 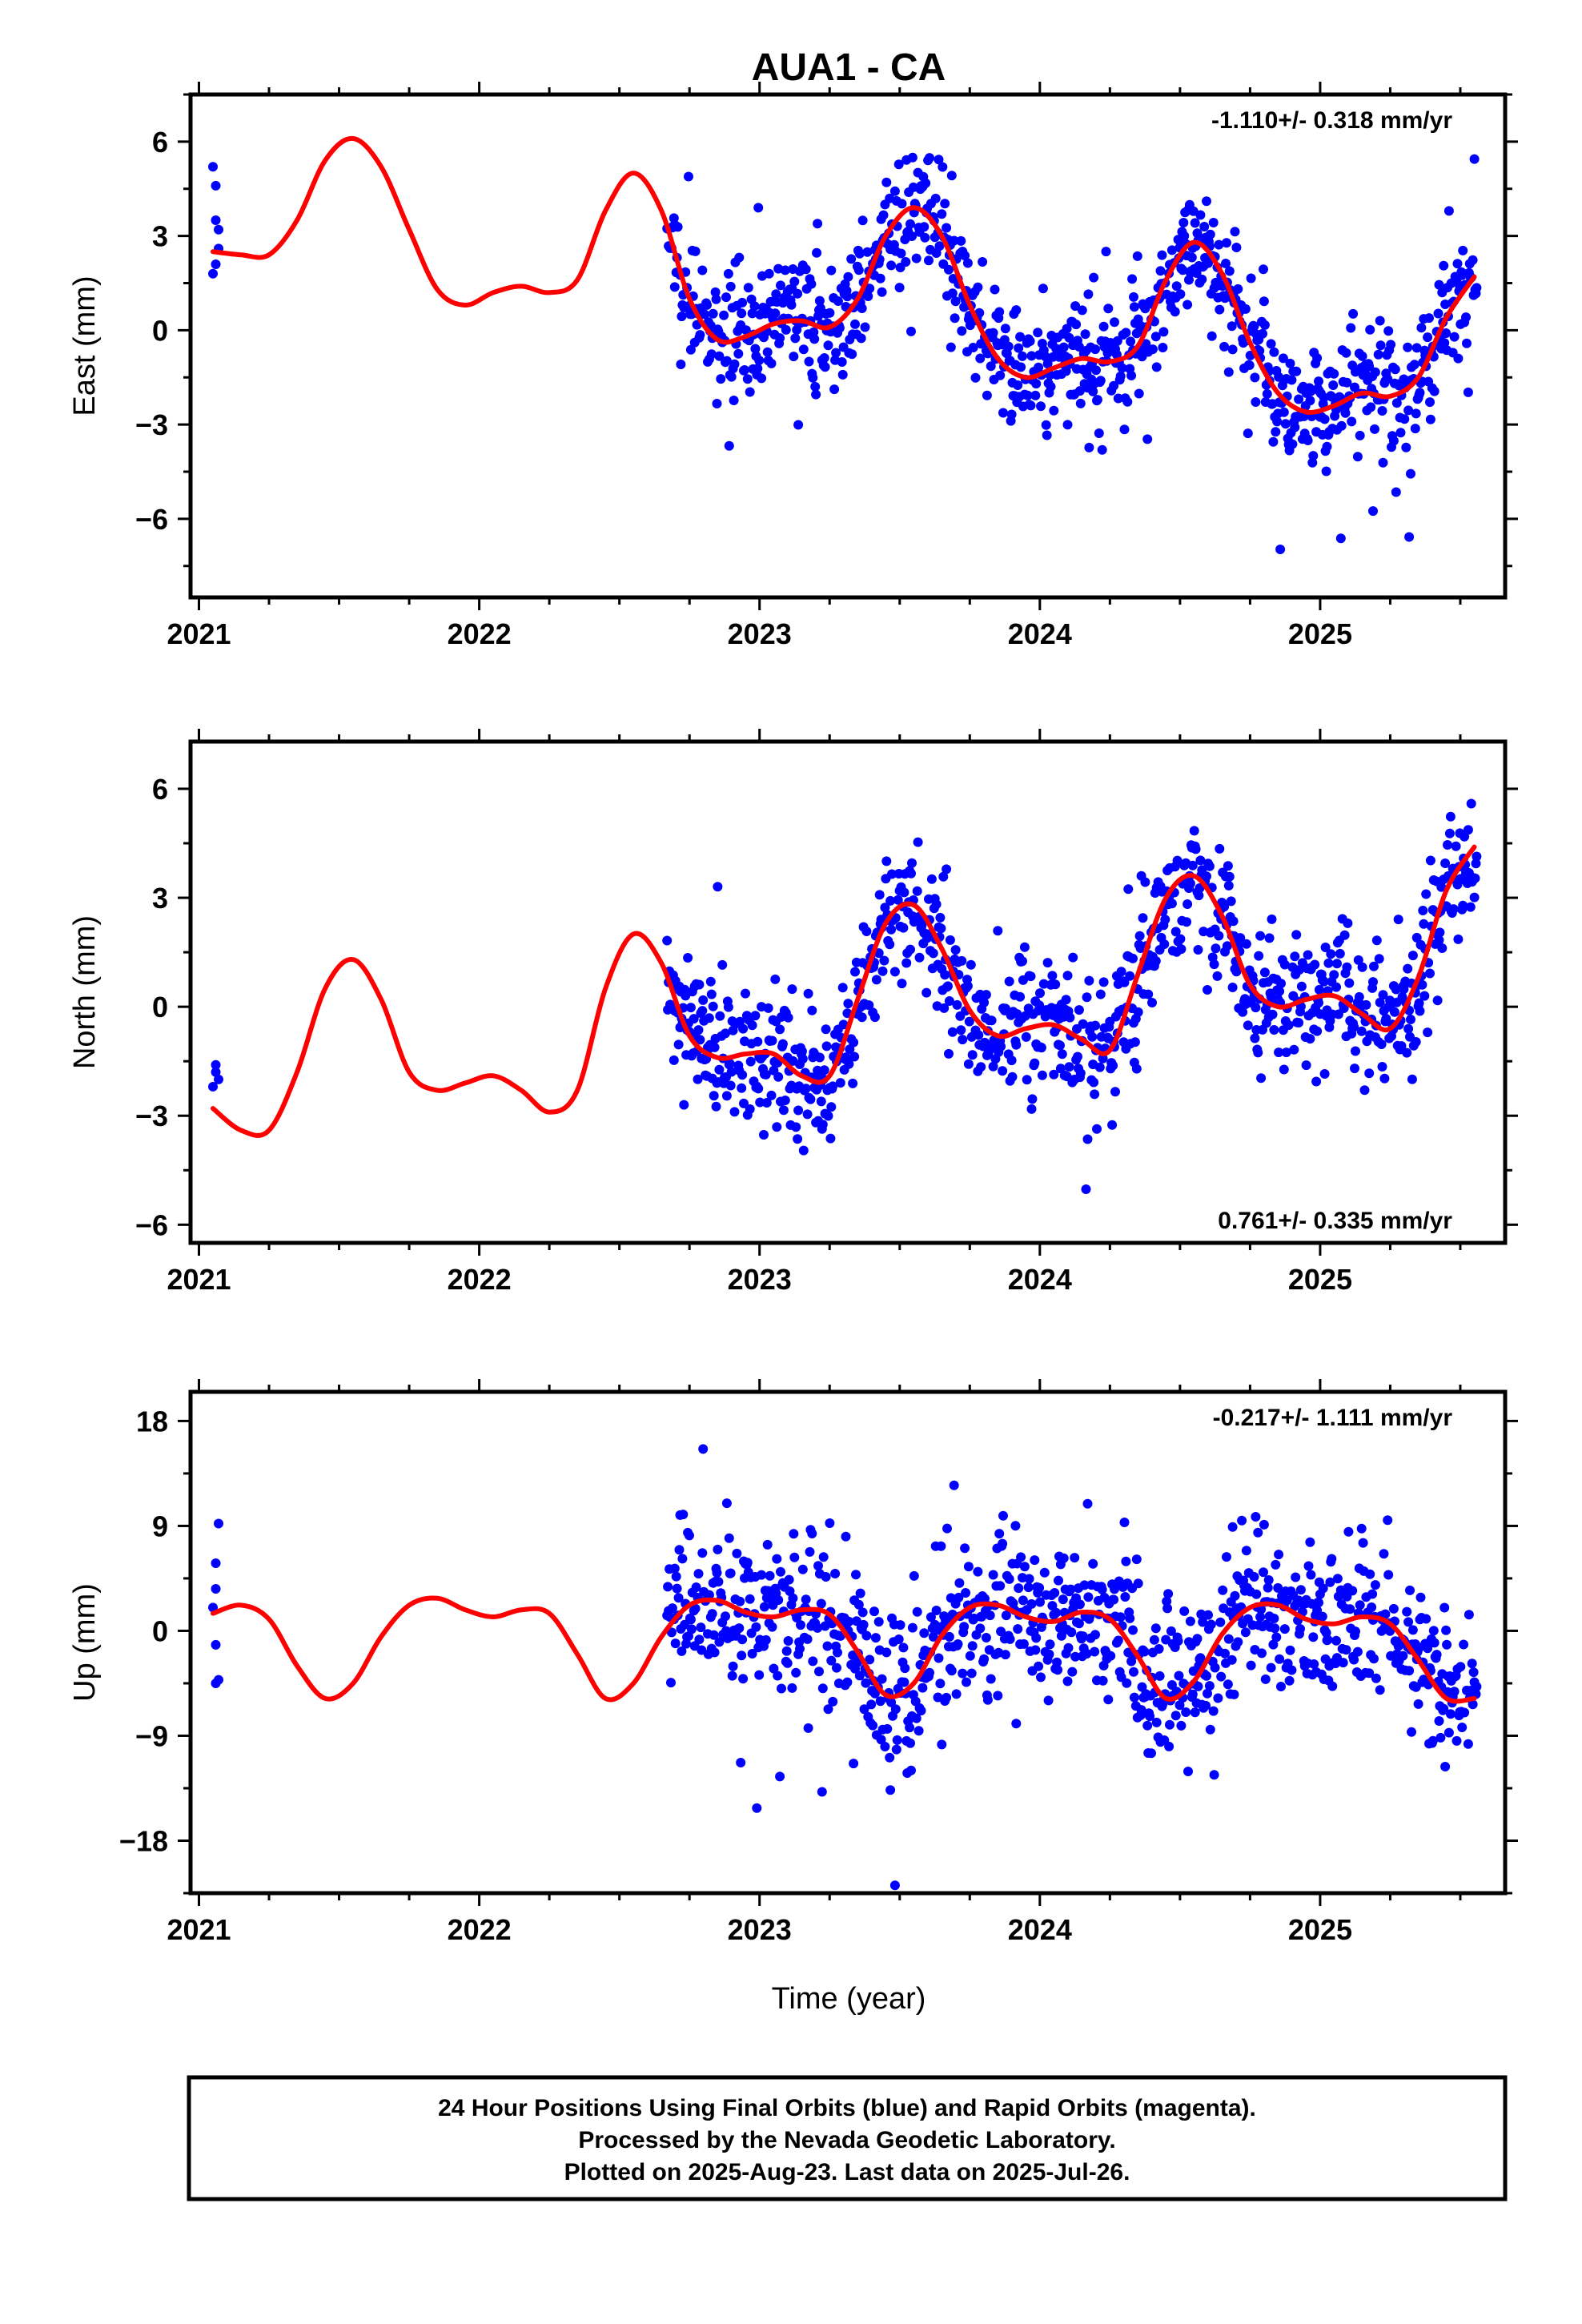 I want to click on up-x-tick-label: 2022, so click(x=480, y=1929).